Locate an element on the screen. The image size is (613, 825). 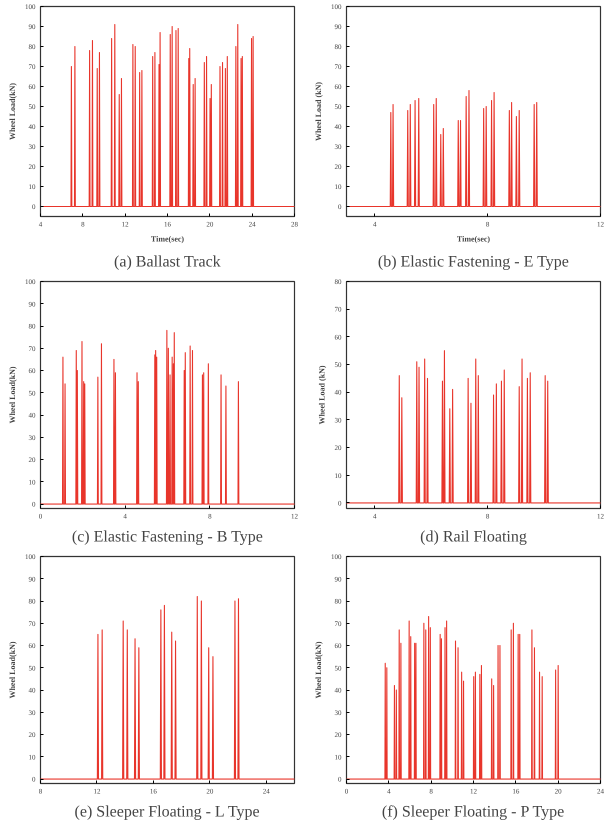
text: (b) Elastic Fastening - E Type is located at coordinates (473, 262).